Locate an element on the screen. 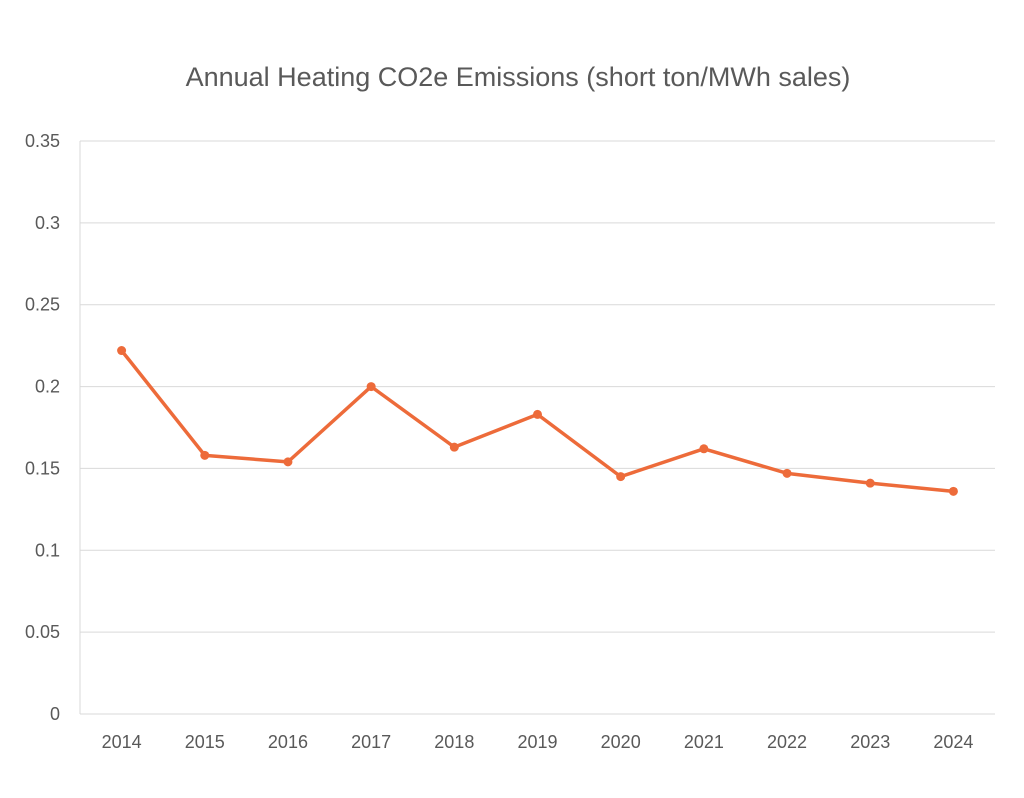 This screenshot has width=1024, height=798. y-tick-label: 0.35 is located at coordinates (42, 141).